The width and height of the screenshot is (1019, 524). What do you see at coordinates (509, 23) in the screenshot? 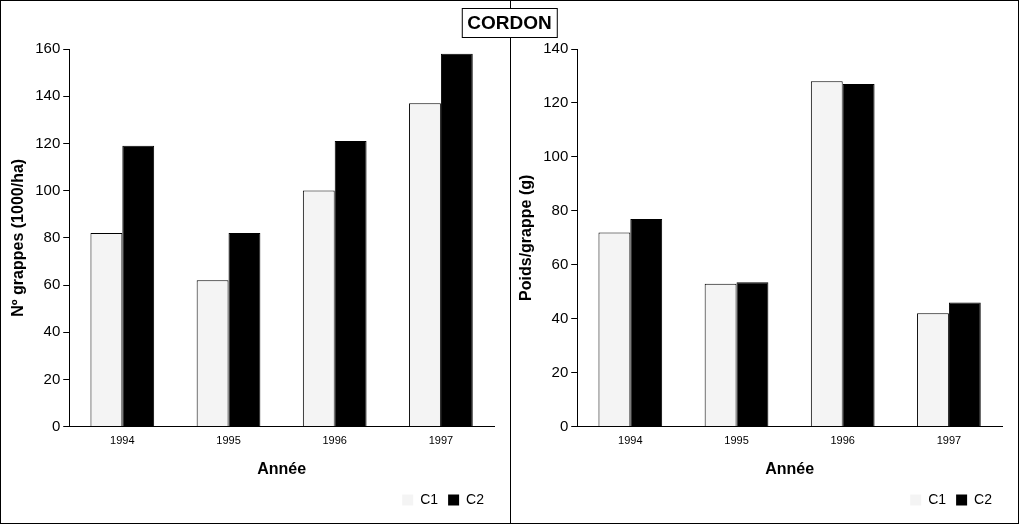
I see `chart-title: CORDON` at bounding box center [509, 23].